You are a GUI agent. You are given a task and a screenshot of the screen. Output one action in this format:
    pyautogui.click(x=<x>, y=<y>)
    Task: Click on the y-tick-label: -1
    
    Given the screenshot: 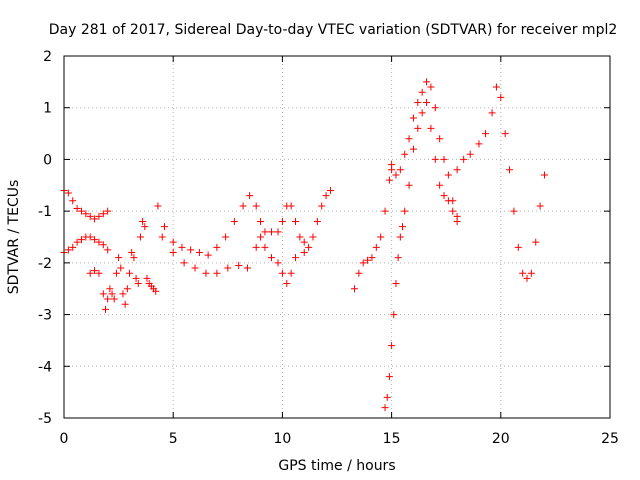 What is the action you would take?
    pyautogui.click(x=45, y=212)
    